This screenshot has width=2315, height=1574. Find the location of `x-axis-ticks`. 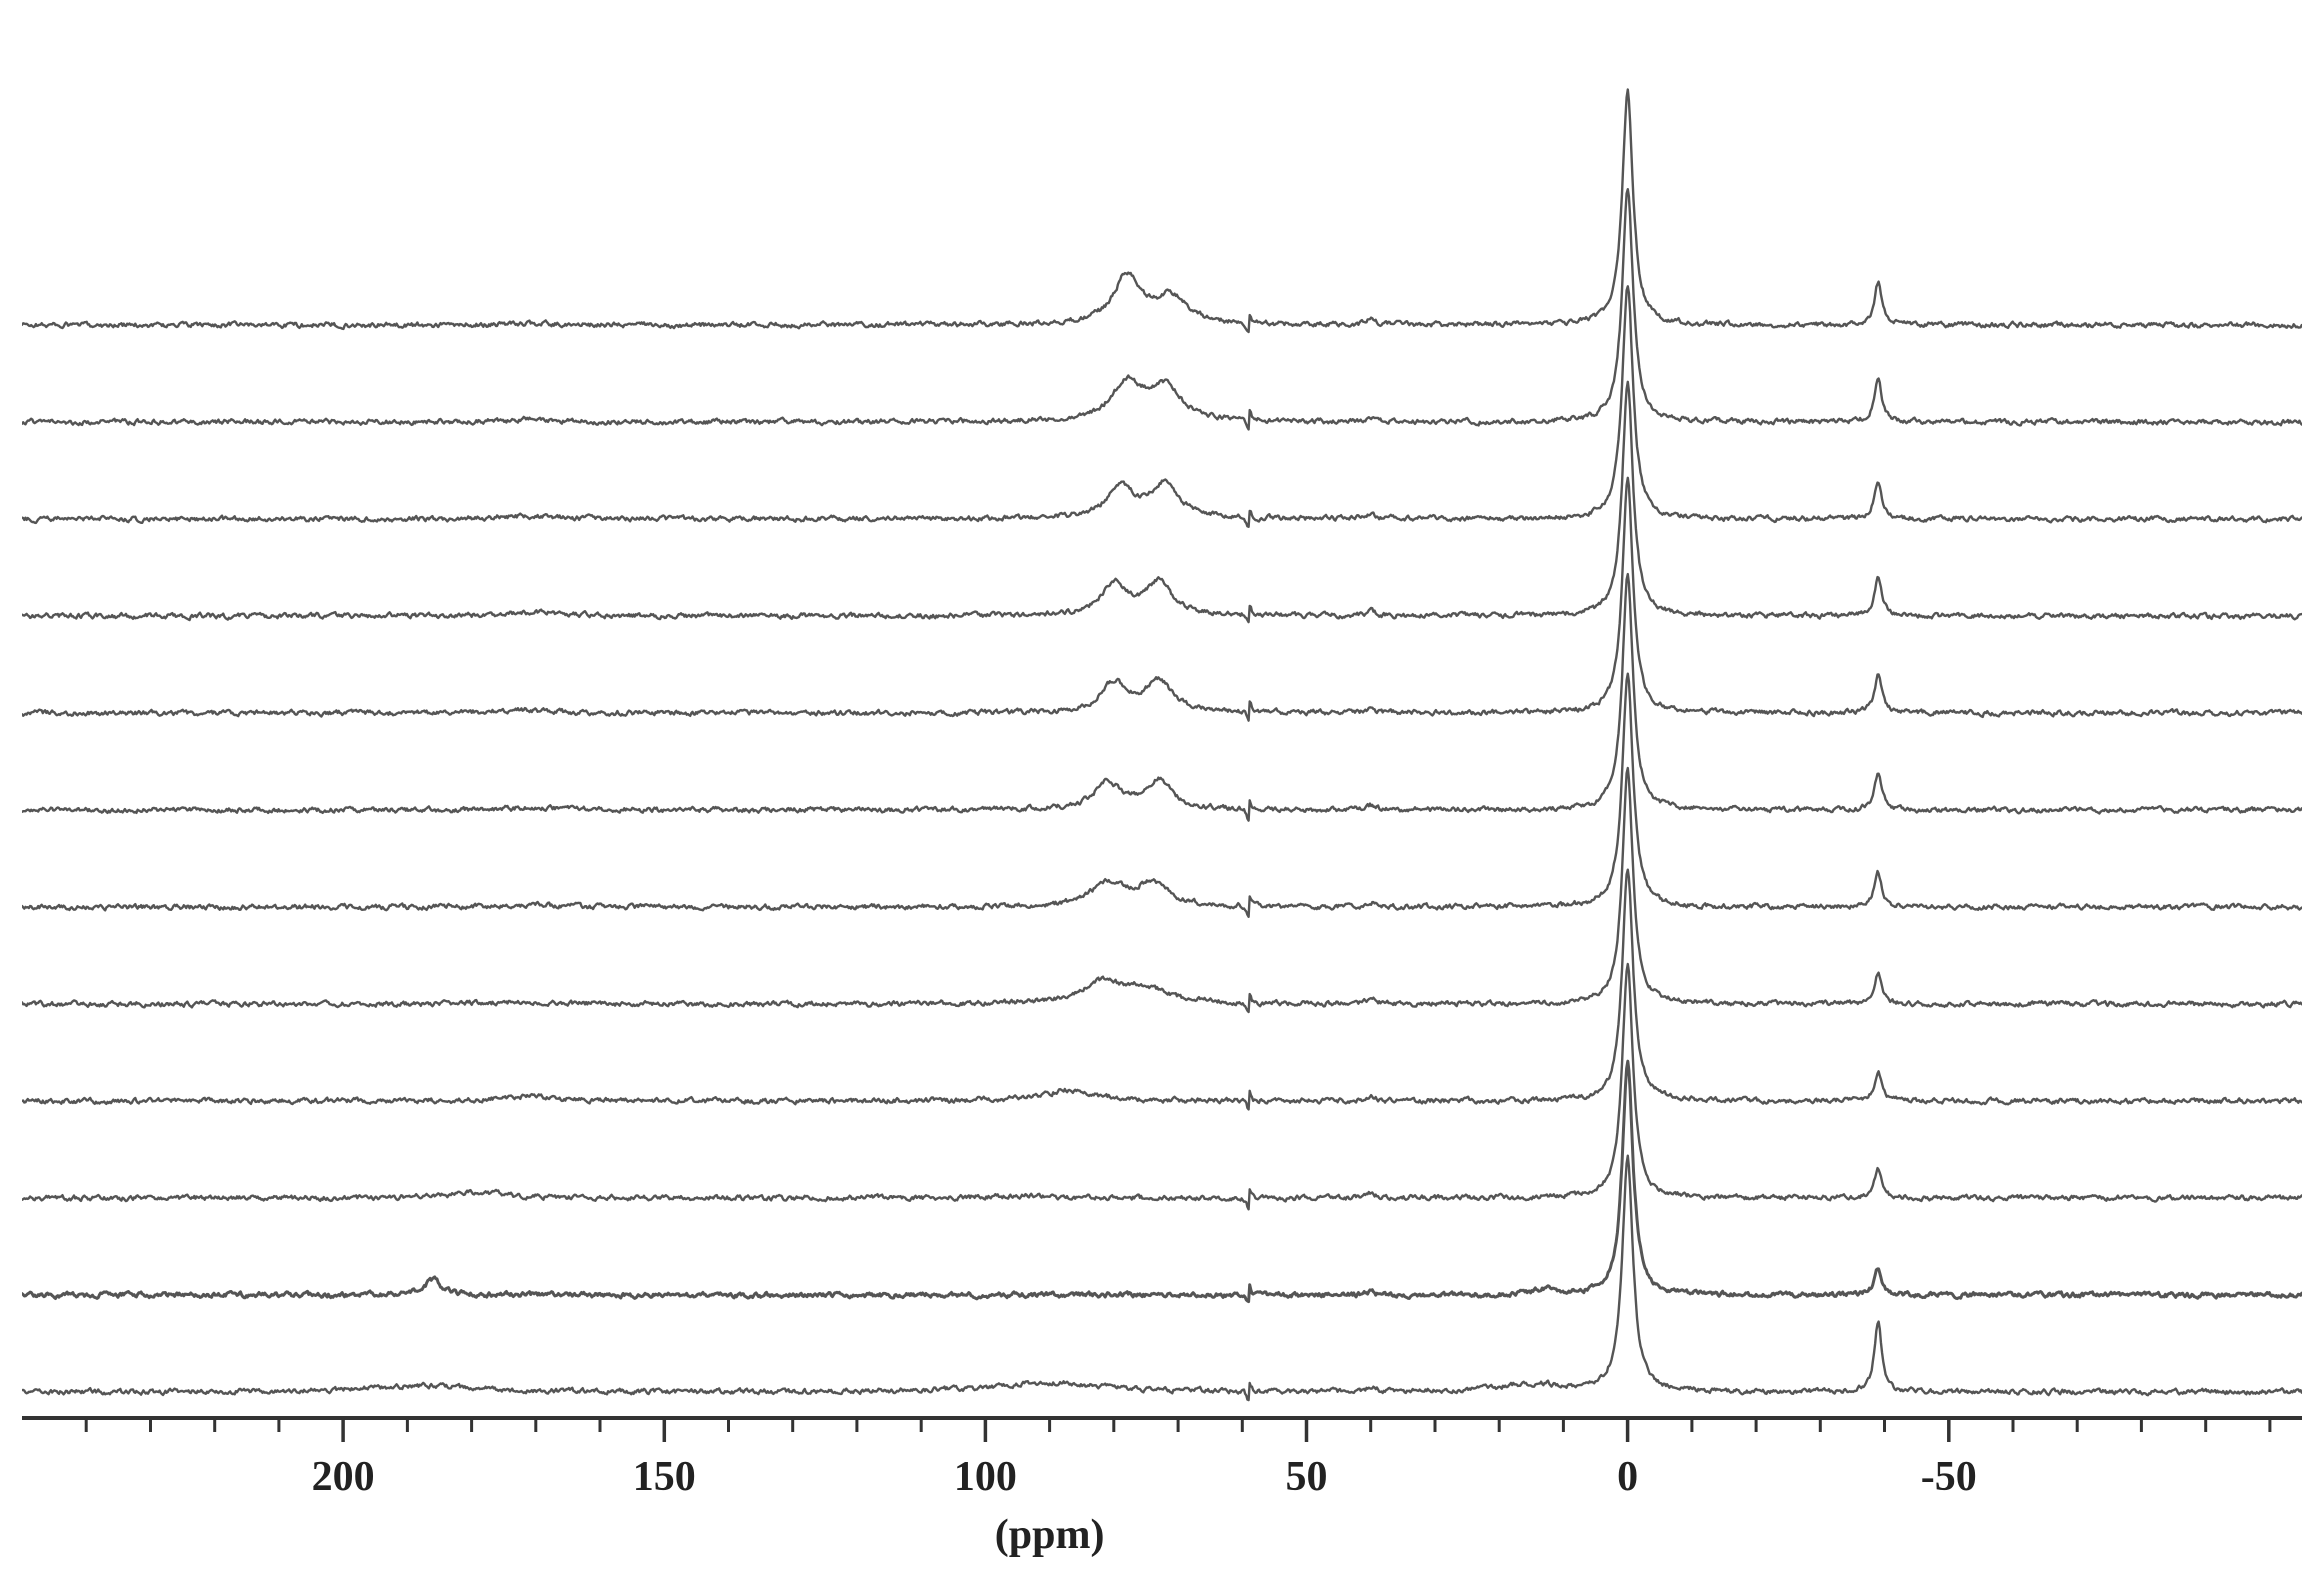

x-axis-ticks is located at coordinates (1178, 1430).